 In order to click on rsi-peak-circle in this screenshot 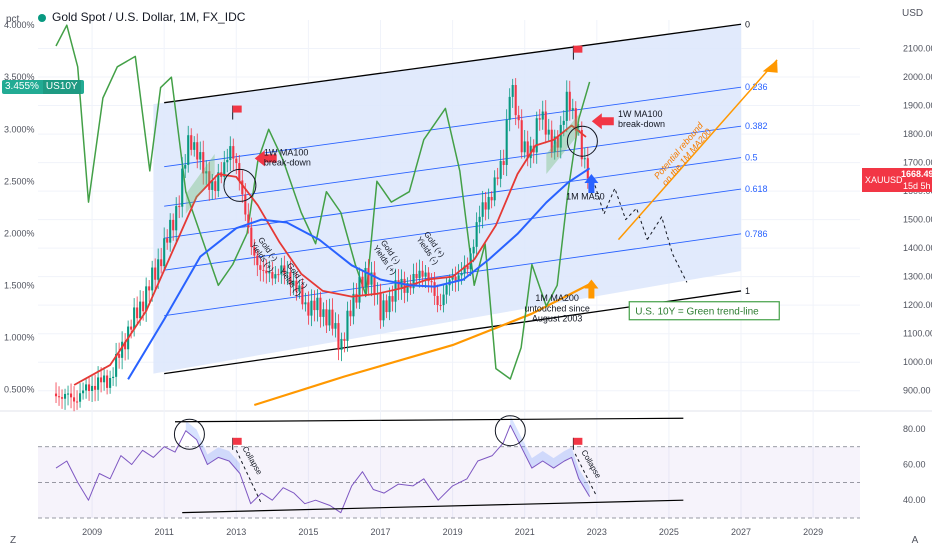, I will do `click(189, 434)`.